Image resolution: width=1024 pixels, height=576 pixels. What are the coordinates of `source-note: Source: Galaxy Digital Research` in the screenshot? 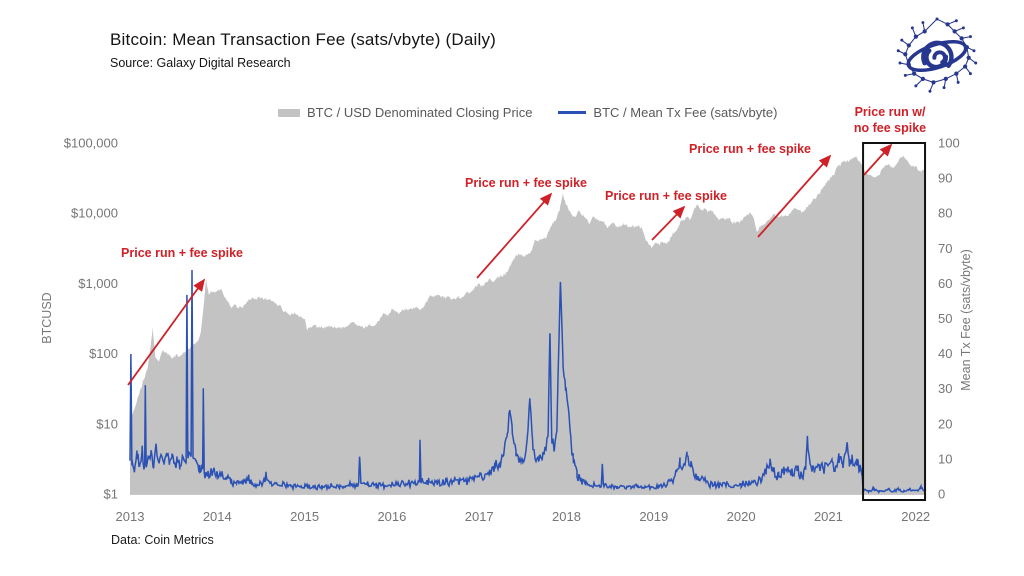 It's located at (200, 63).